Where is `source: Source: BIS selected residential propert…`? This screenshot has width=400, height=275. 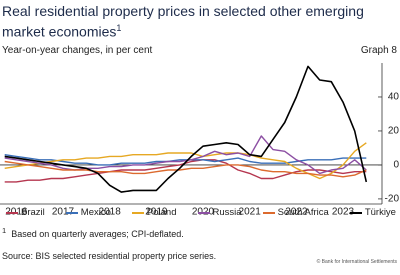
source: Source: BIS selected residential propert… is located at coordinates (109, 256).